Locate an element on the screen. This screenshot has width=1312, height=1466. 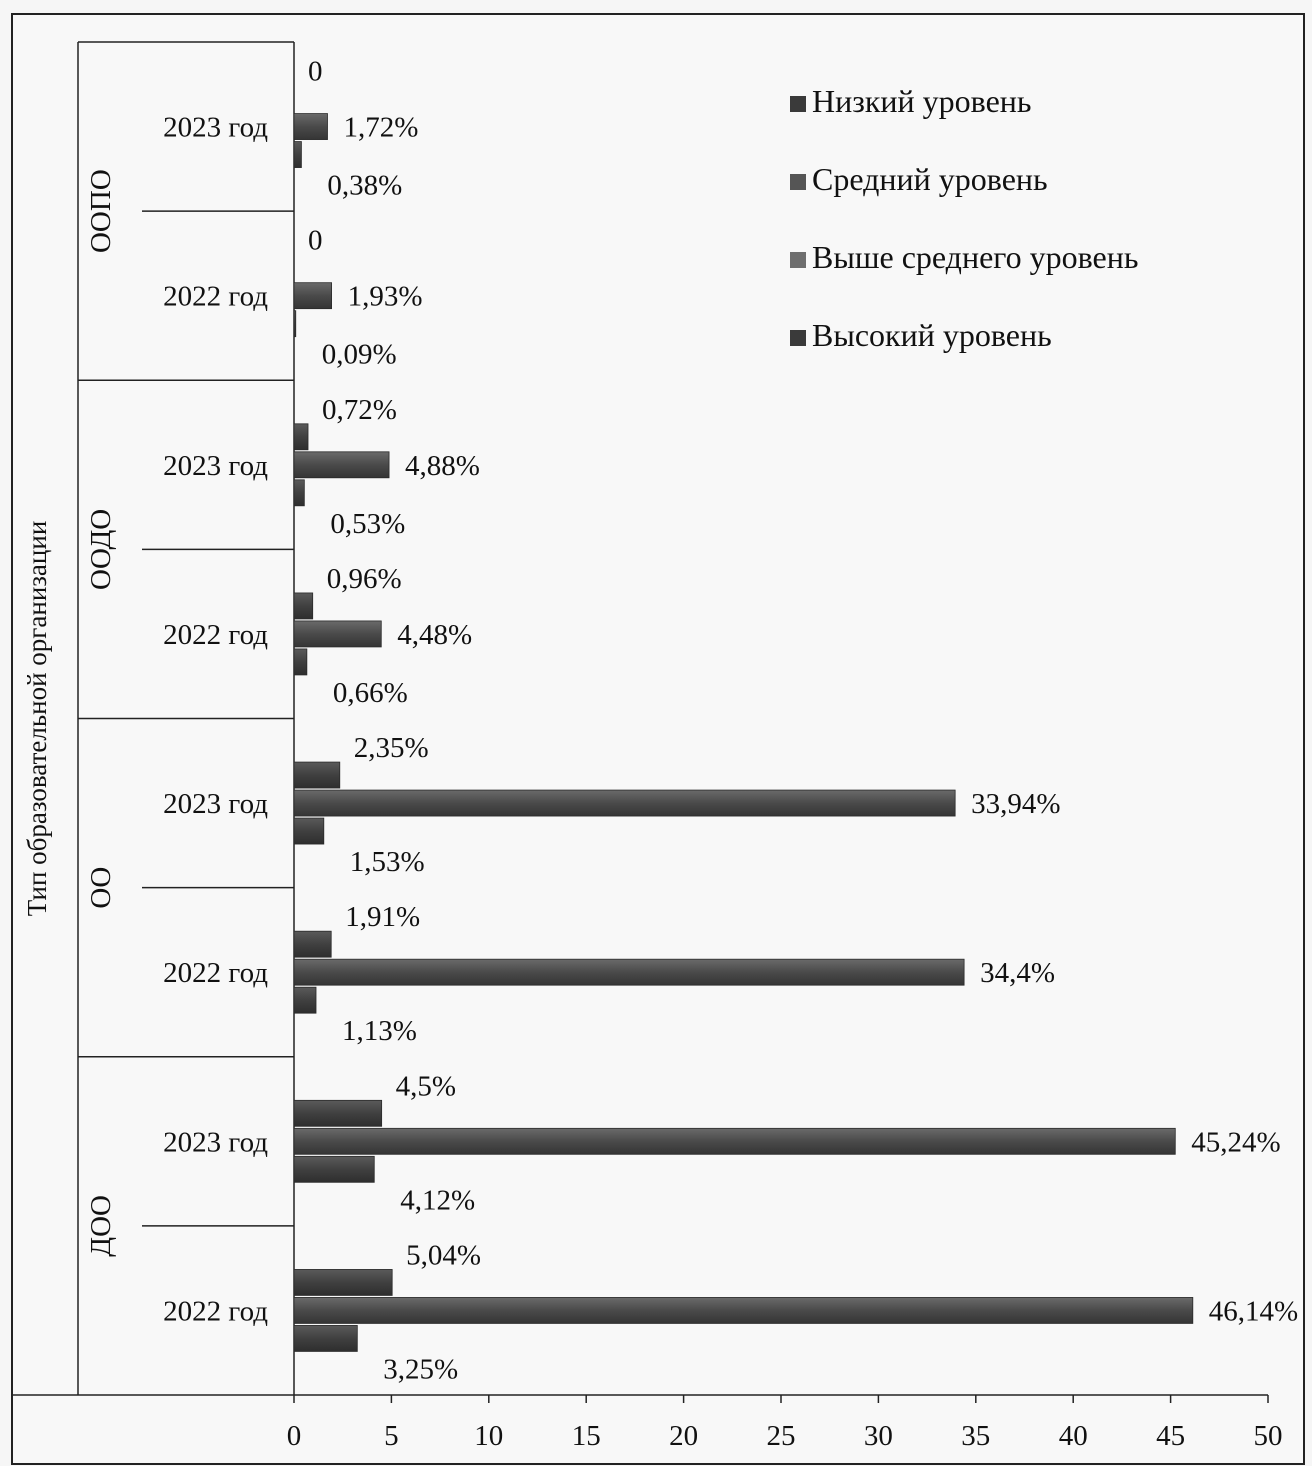
data-label: 4,48% is located at coordinates (434, 635).